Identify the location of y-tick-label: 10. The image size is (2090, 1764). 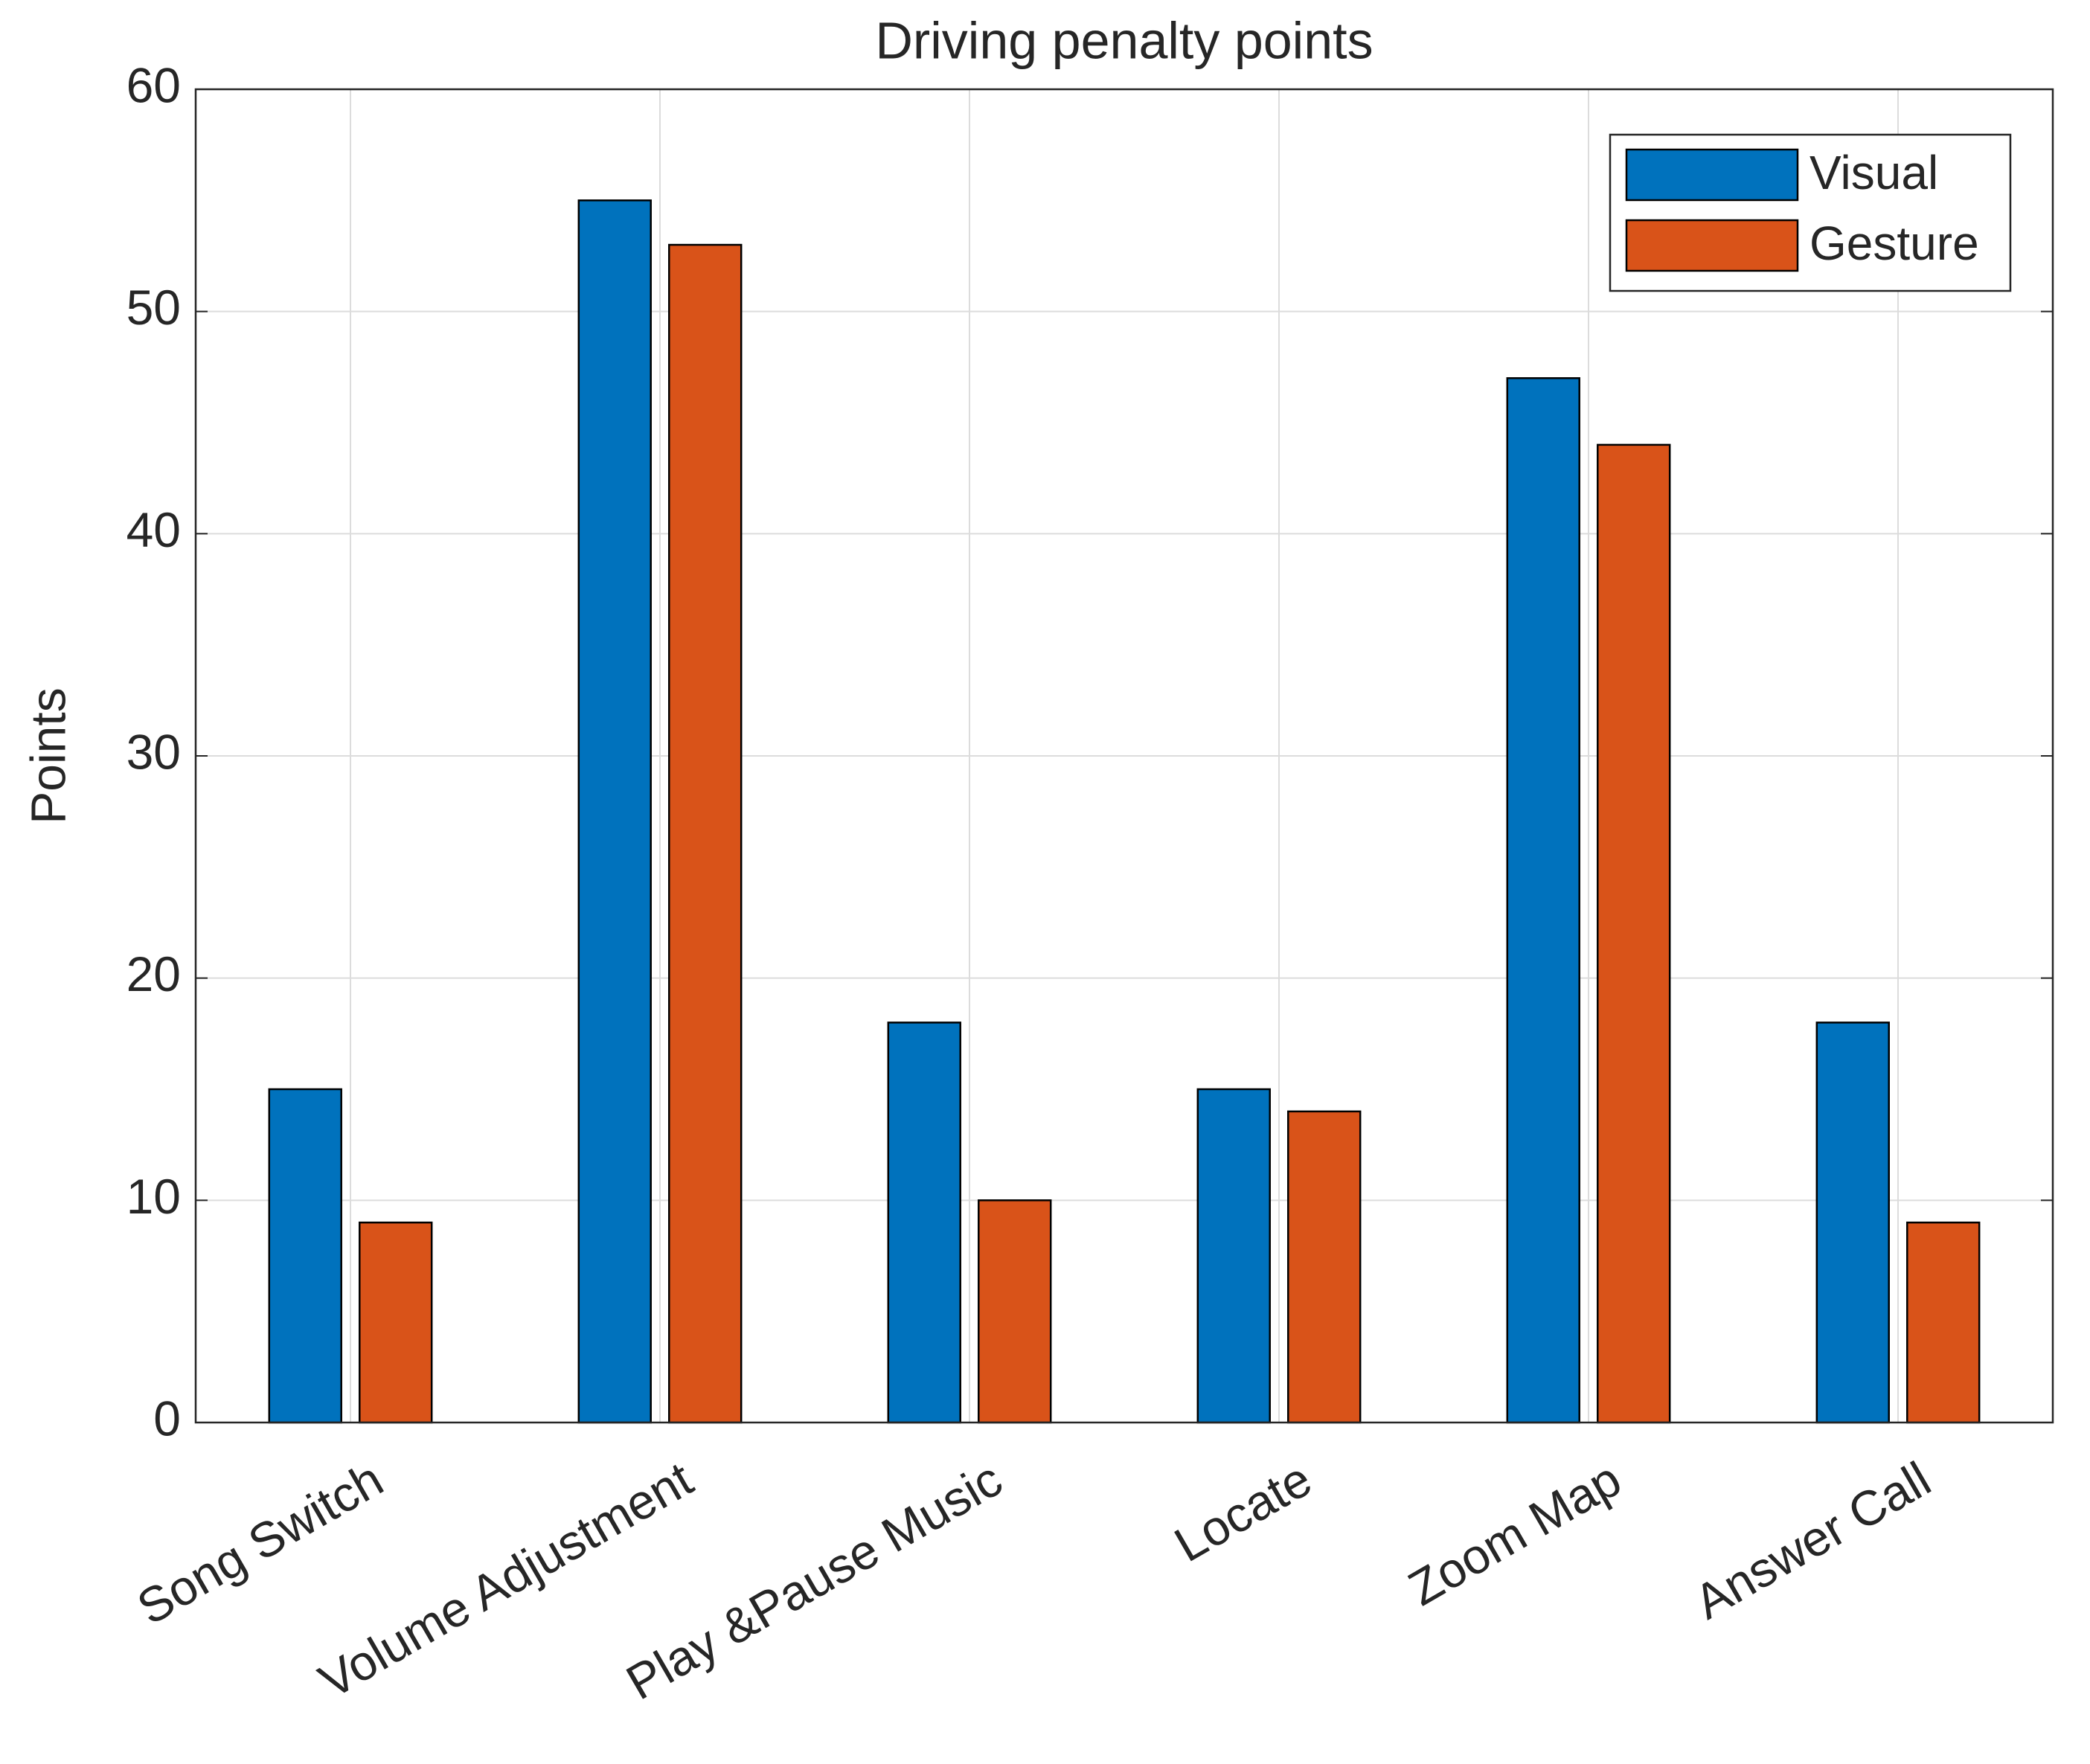
(153, 1196).